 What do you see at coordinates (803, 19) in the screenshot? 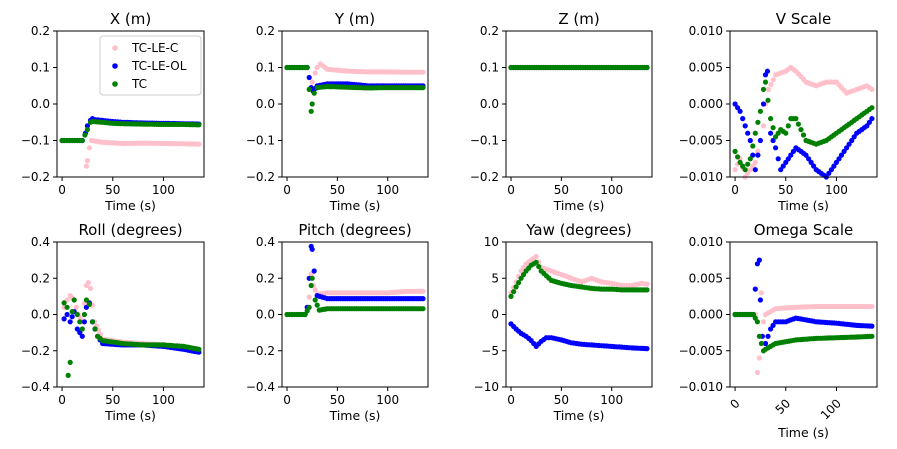
I see `chart-title: V Scale` at bounding box center [803, 19].